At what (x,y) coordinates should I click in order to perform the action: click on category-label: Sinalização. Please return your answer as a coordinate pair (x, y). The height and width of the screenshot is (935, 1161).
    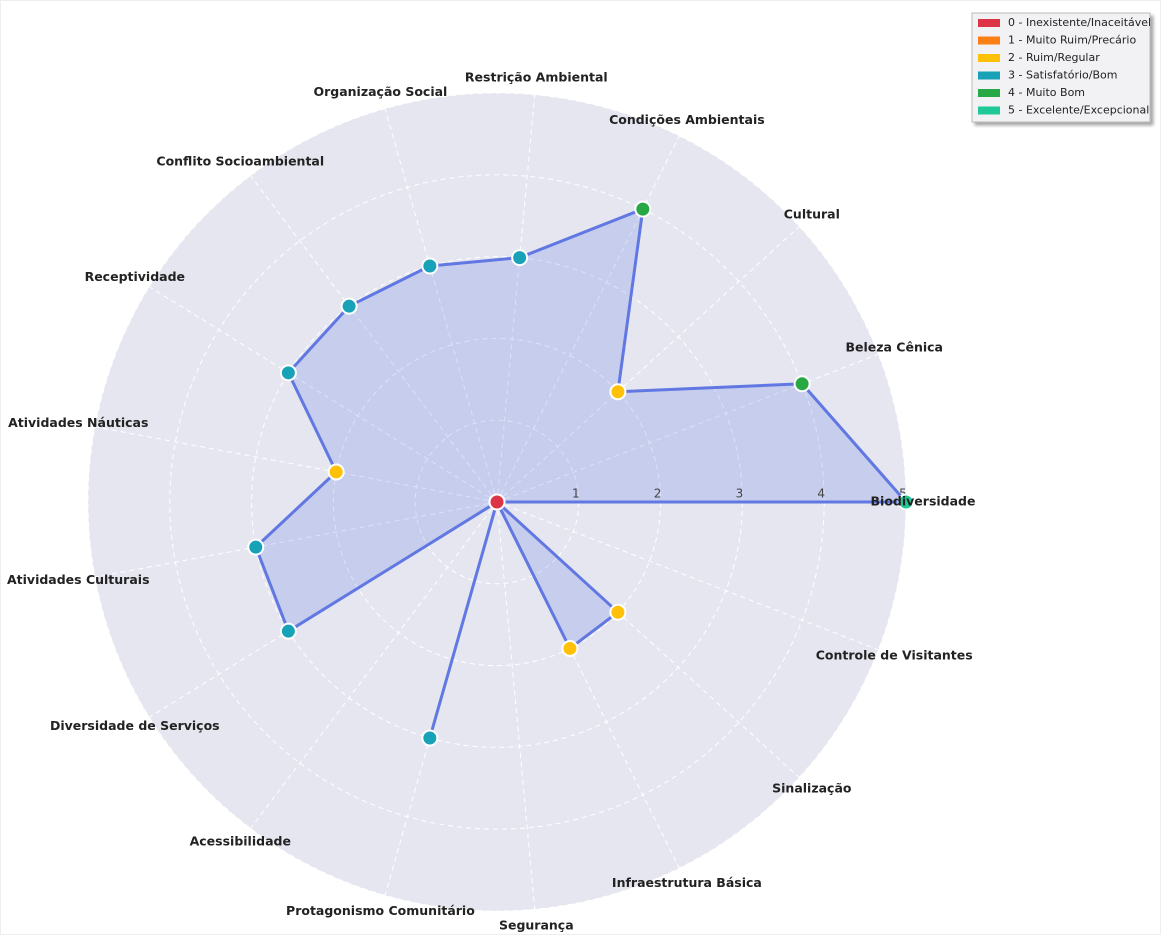
    Looking at the image, I should click on (812, 787).